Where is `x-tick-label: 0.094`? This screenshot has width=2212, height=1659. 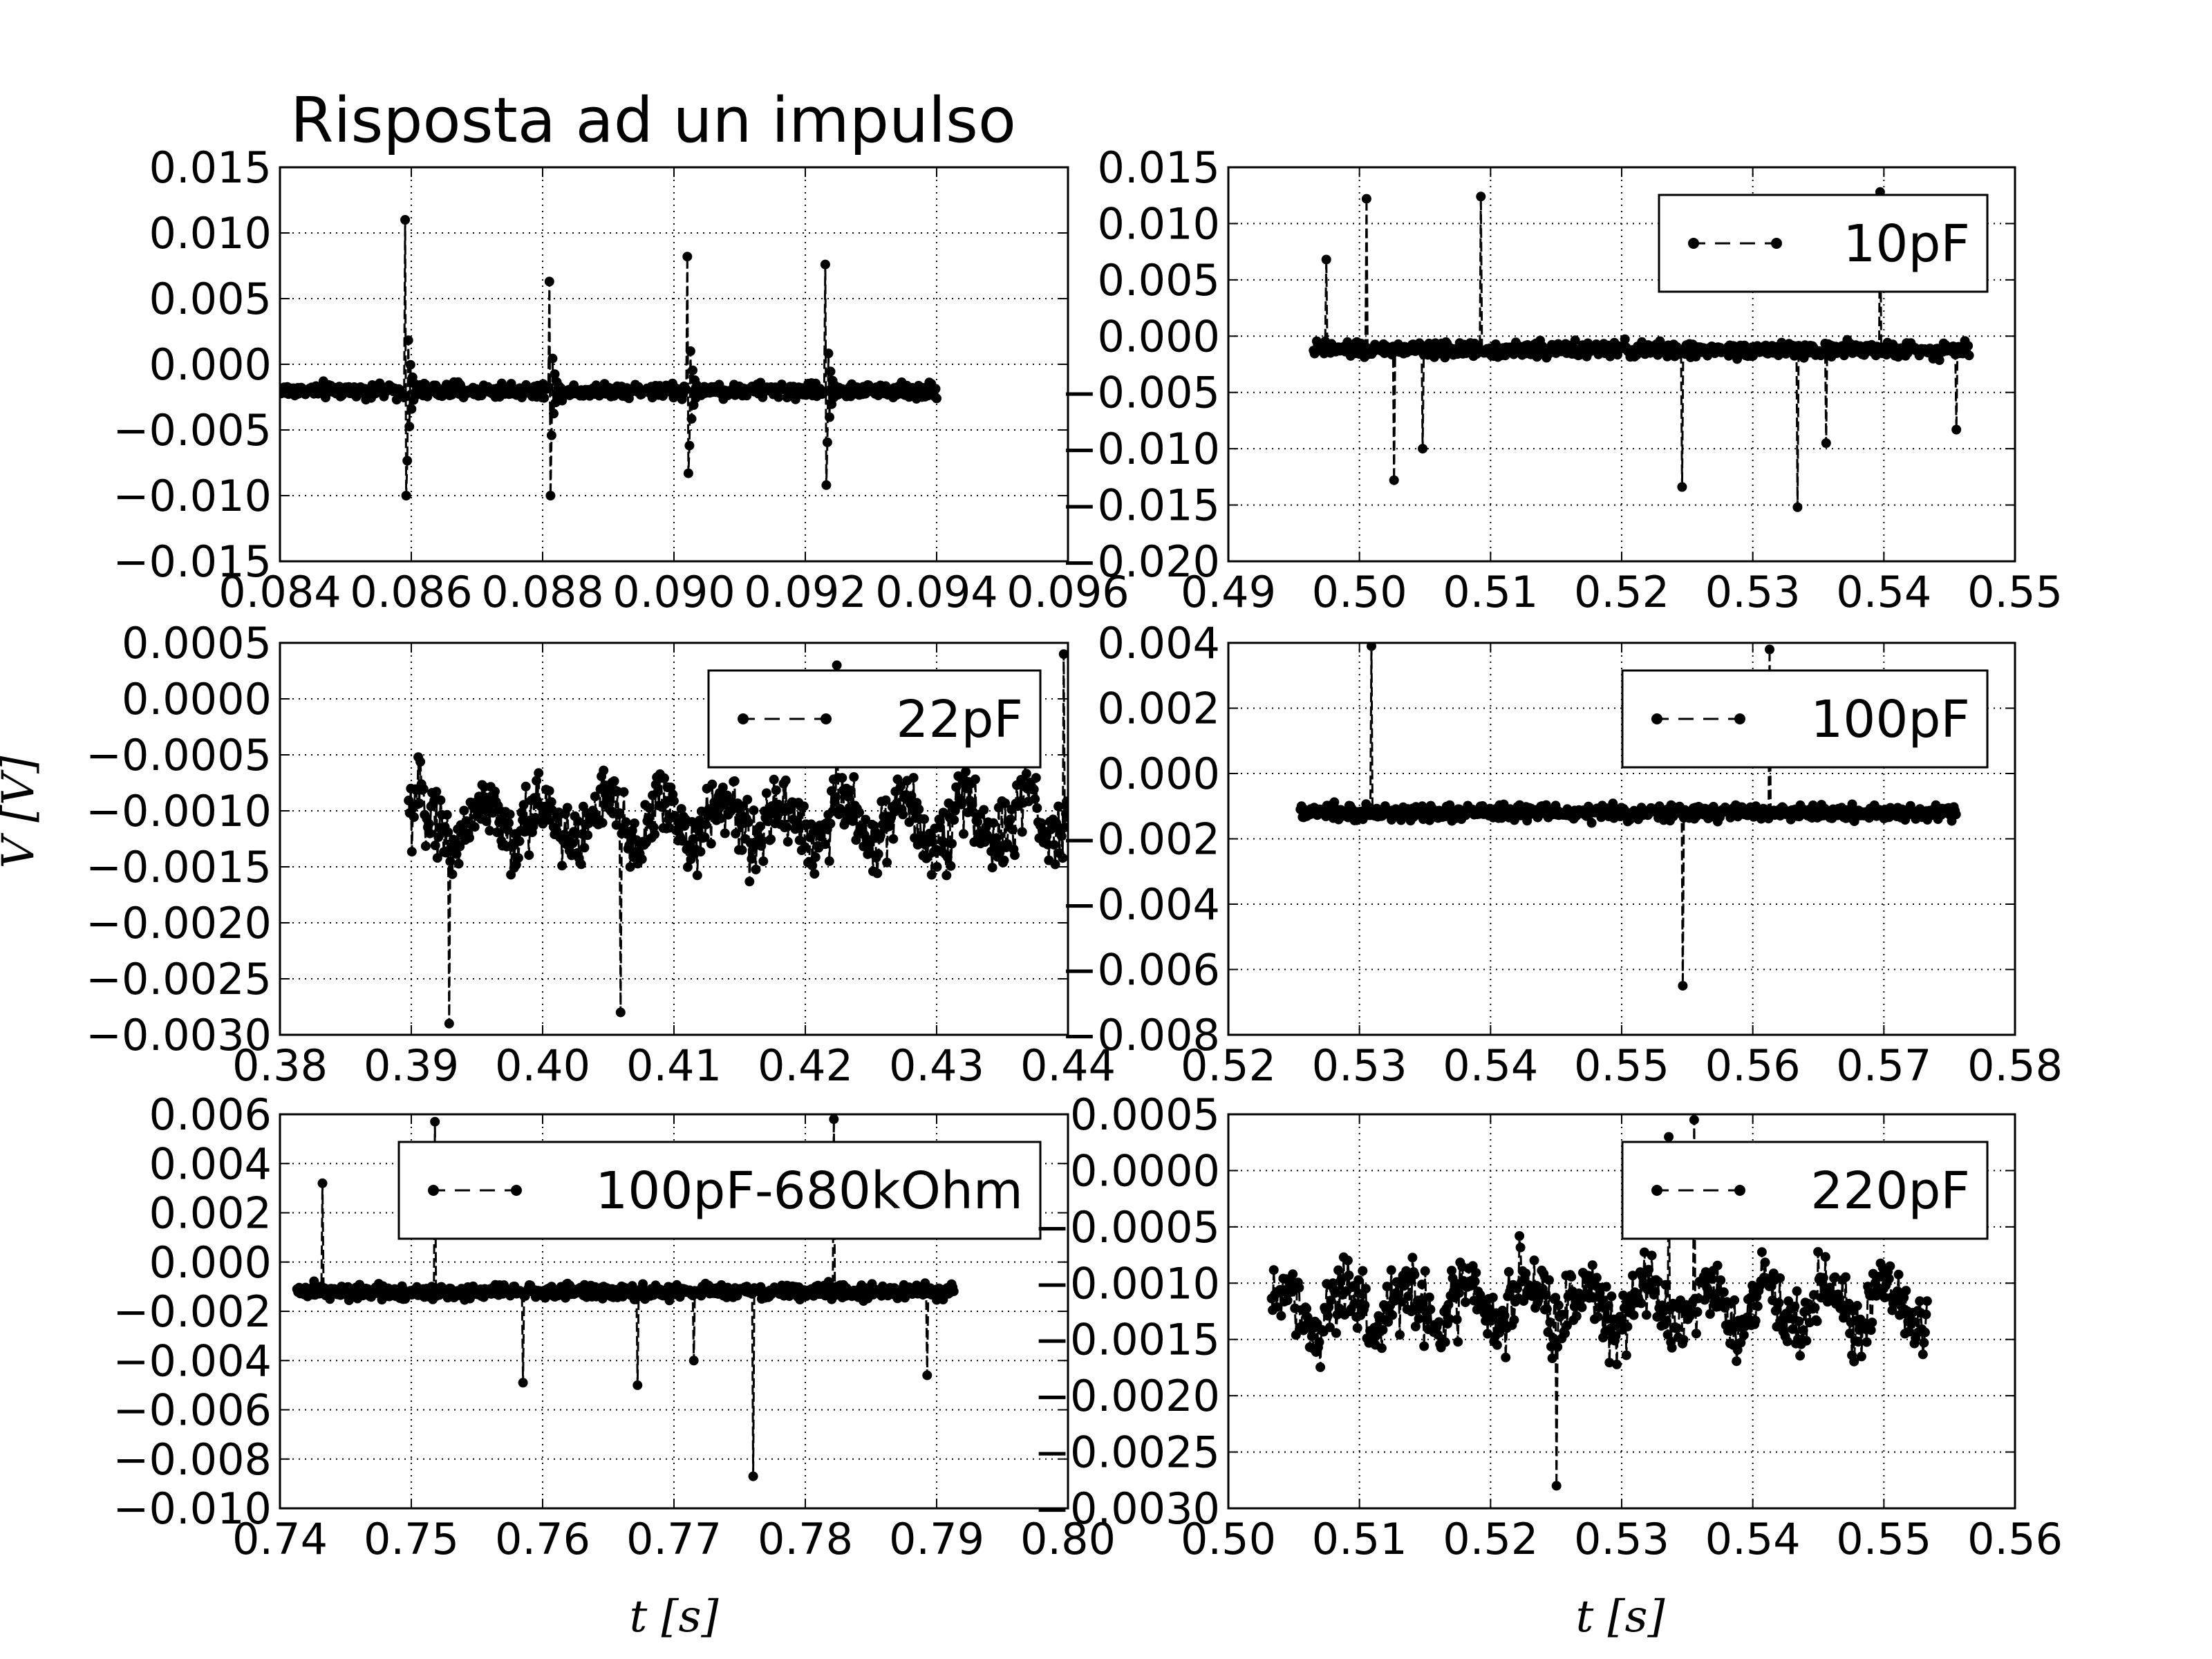
x-tick-label: 0.094 is located at coordinates (936, 592).